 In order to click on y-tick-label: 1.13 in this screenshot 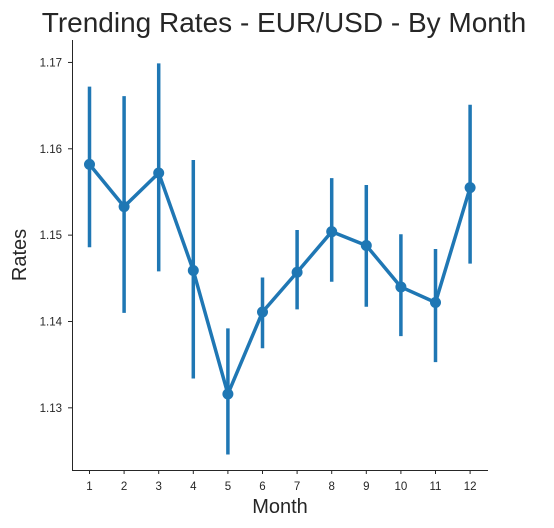, I will do `click(51, 409)`.